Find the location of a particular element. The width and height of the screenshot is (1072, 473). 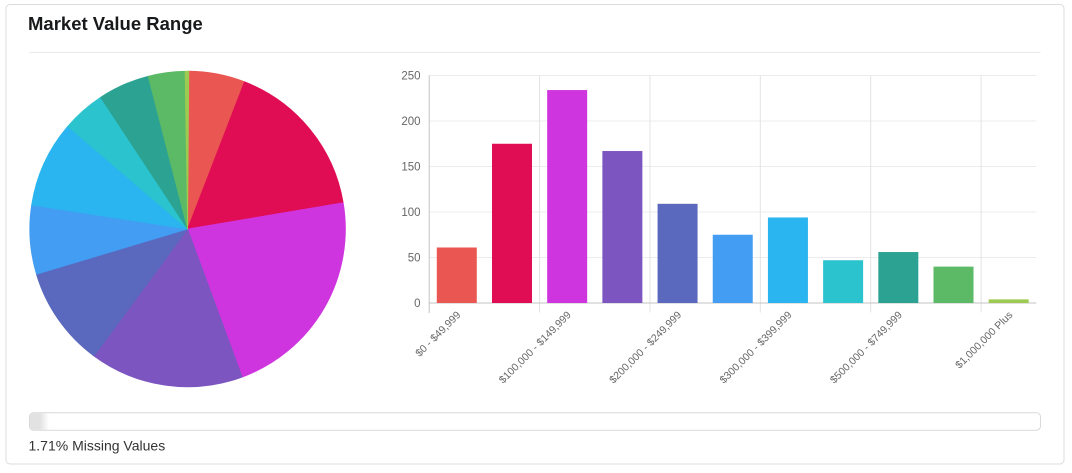

svg-text: 100 is located at coordinates (410, 213).